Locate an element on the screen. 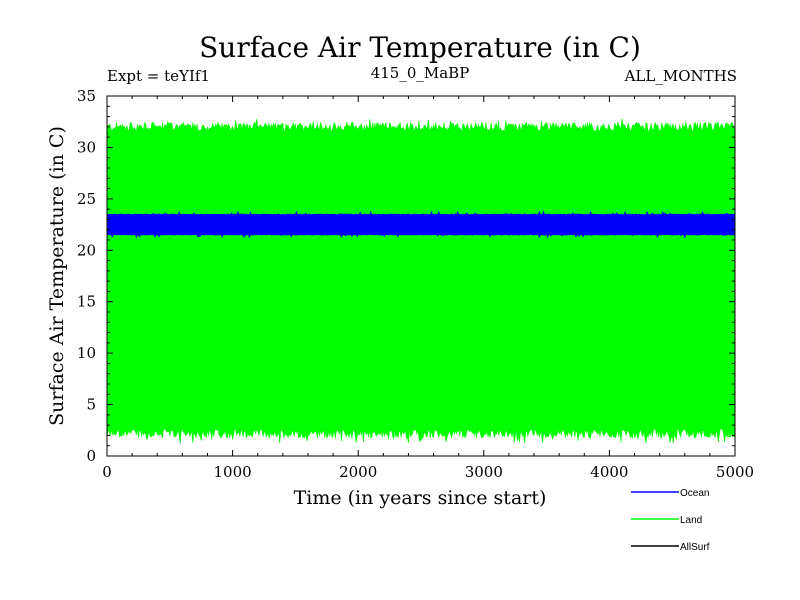 This screenshot has width=800, height=600. y-axis-label: Surface Air Temperature (in C) is located at coordinates (57, 276).